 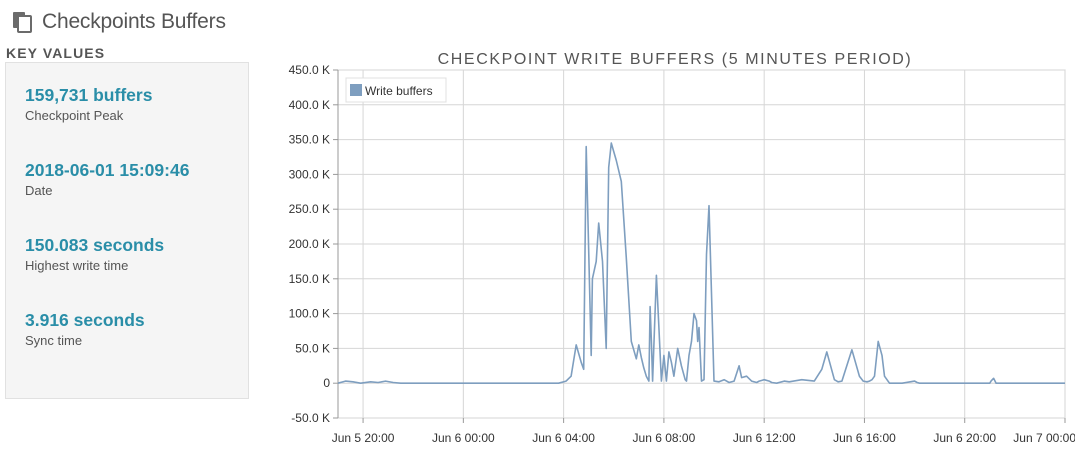 I want to click on y-tick-label: 400.0 K, so click(x=309, y=105).